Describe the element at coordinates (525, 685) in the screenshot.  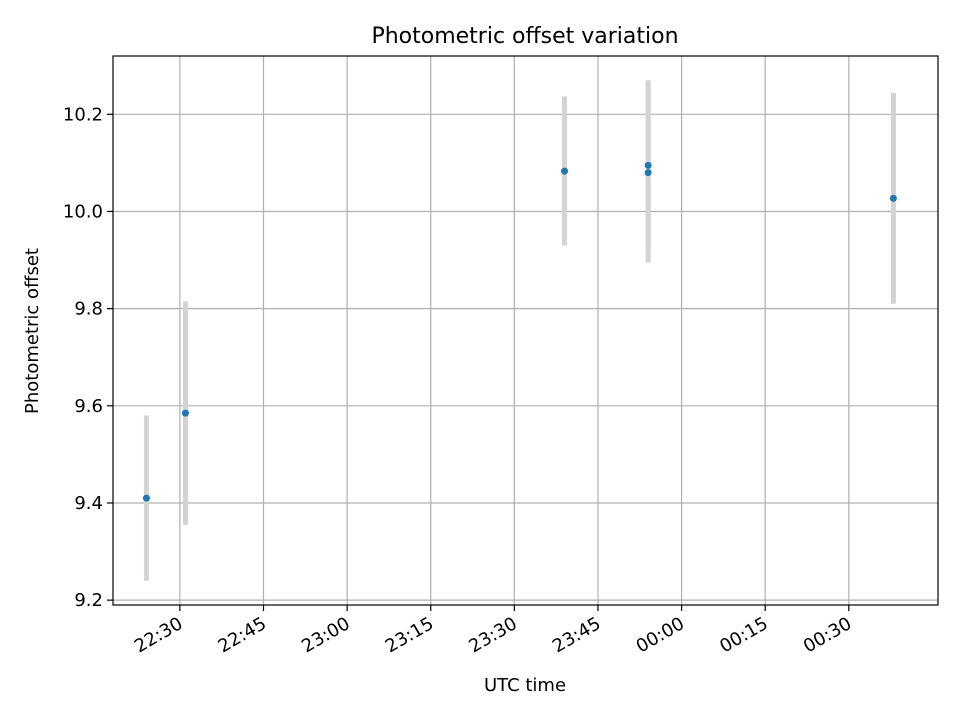
I see `x-axis-label: UTC time` at that location.